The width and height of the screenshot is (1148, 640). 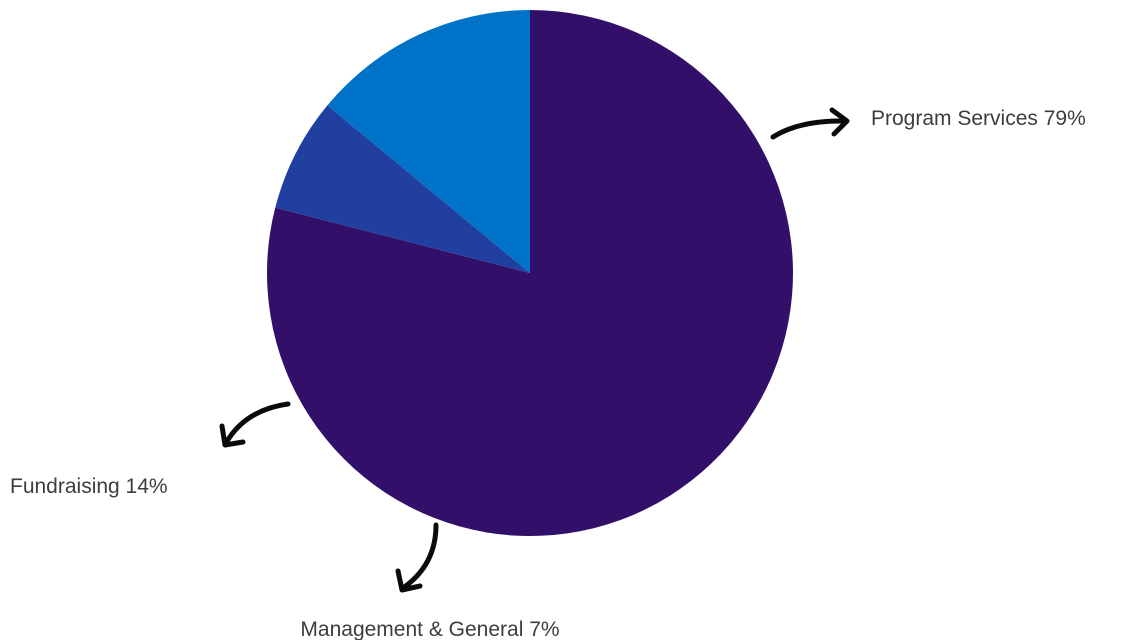 I want to click on arrow-management-general, so click(x=417, y=557).